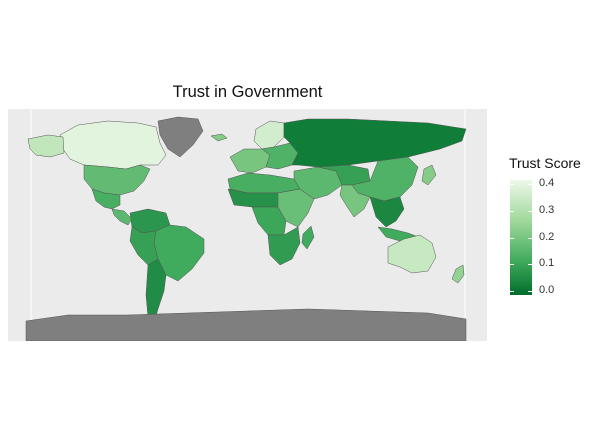 This screenshot has width=599, height=427. What do you see at coordinates (269, 135) in the screenshot?
I see `region-northern-europe` at bounding box center [269, 135].